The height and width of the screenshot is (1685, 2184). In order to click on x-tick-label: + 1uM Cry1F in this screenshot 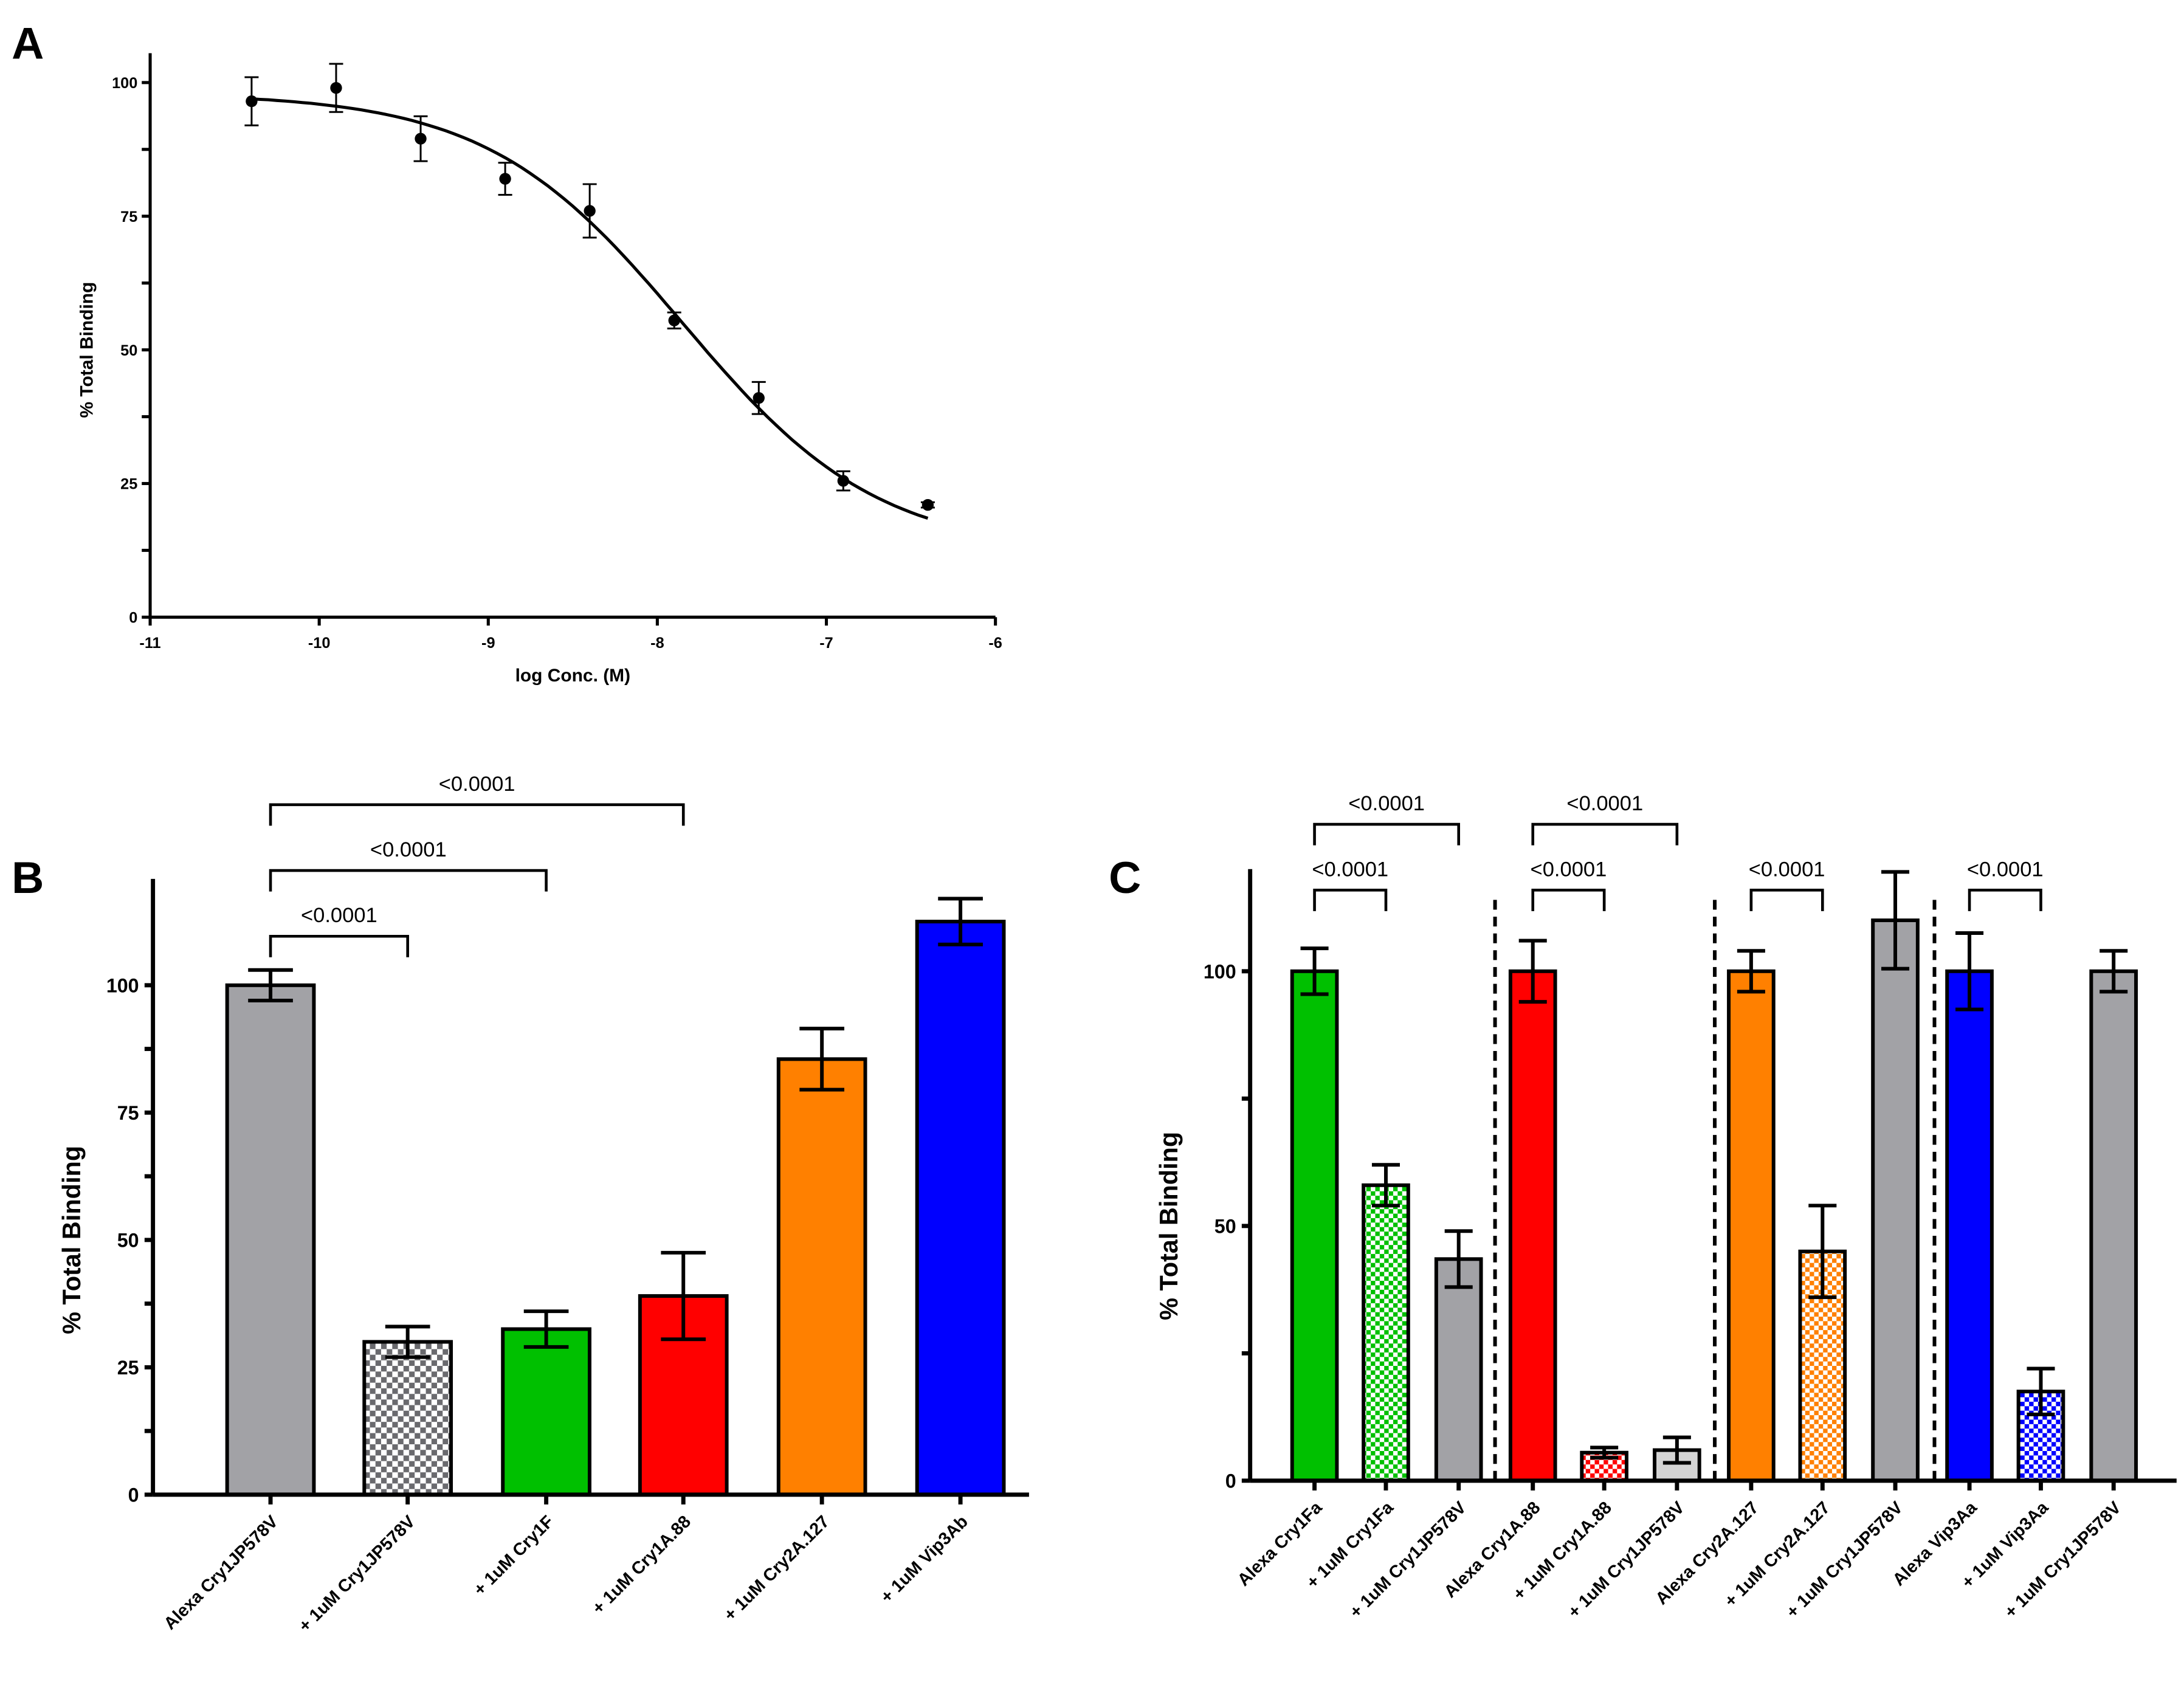, I will do `click(513, 1555)`.